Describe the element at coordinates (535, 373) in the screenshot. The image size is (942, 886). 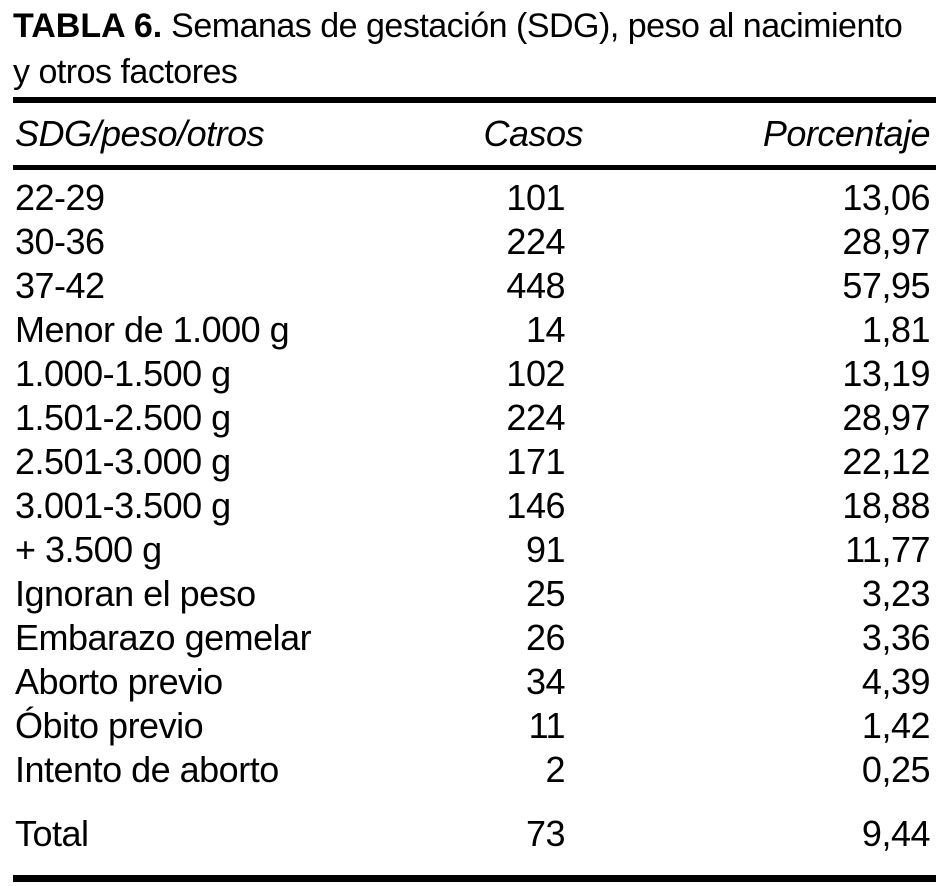
I see `casos-cell: 102` at that location.